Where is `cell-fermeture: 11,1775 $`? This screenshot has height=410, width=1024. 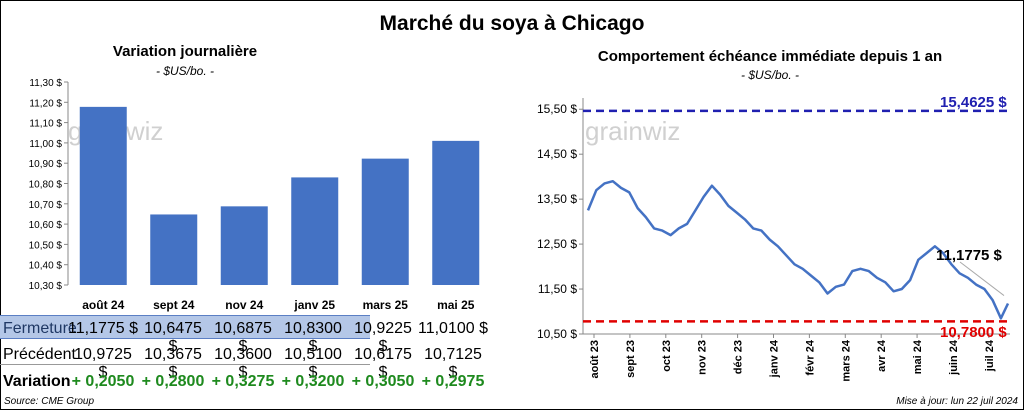
cell-fermeture: 11,1775 $ is located at coordinates (103, 328).